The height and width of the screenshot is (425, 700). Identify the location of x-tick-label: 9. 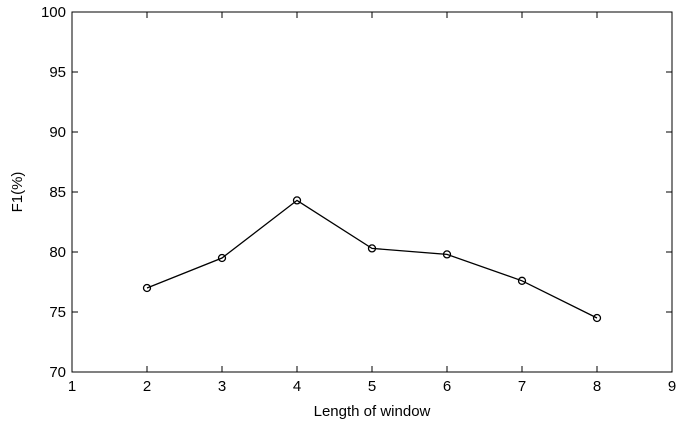
(672, 386).